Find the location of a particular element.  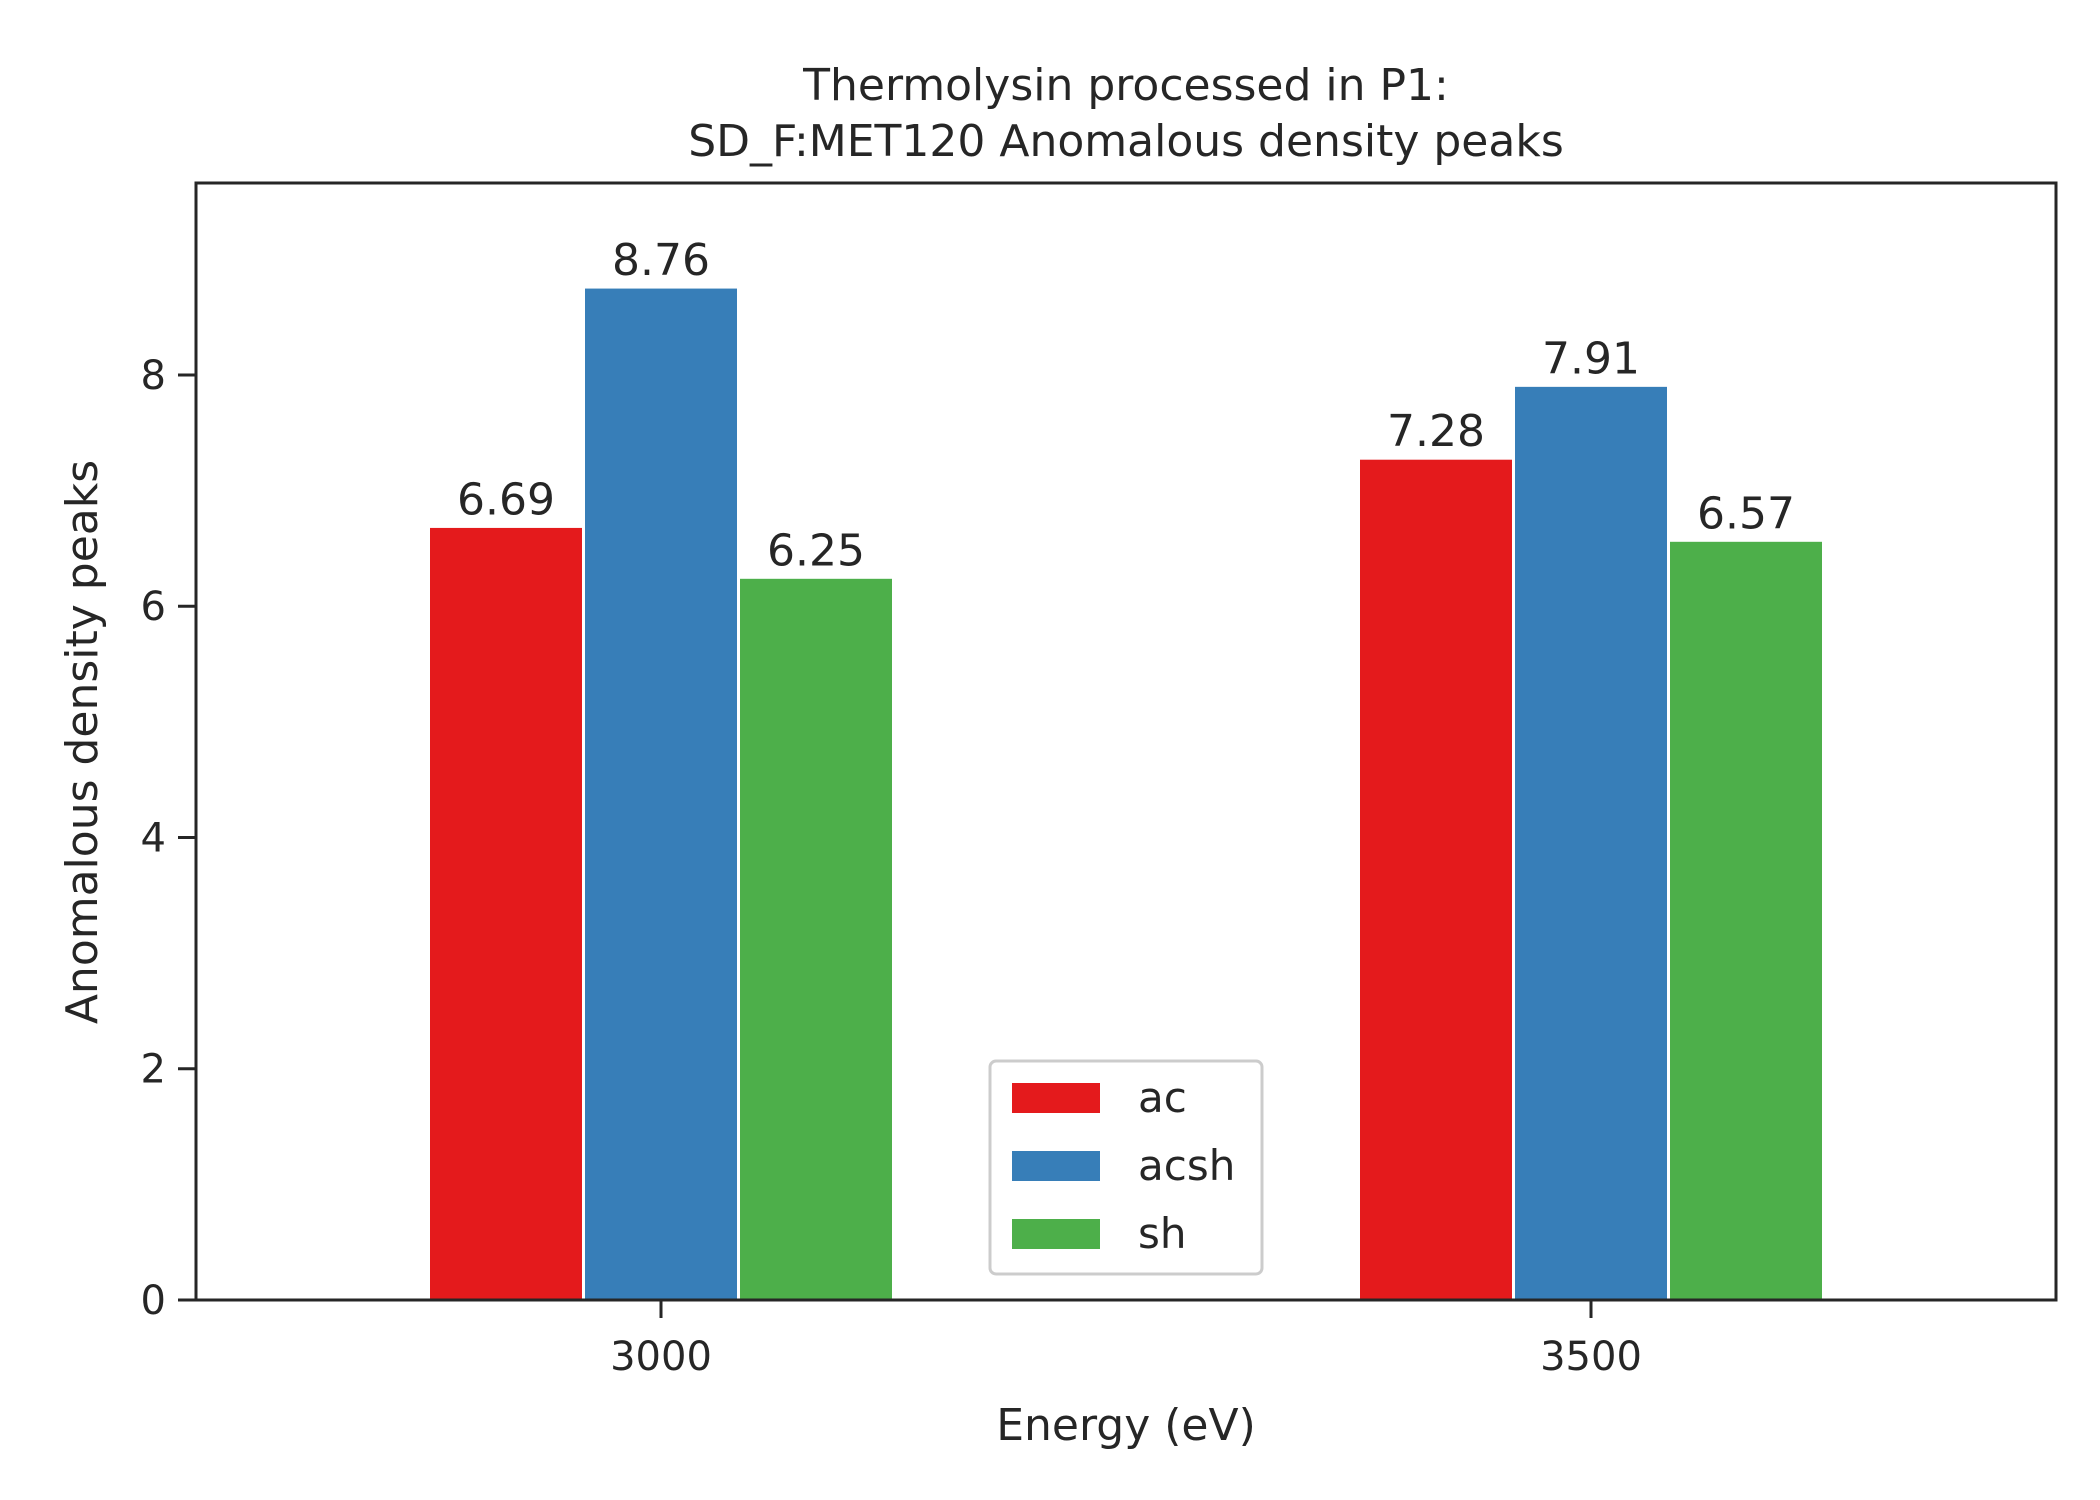

y-axis: 0 2 4 6 8 is located at coordinates (168, 838).